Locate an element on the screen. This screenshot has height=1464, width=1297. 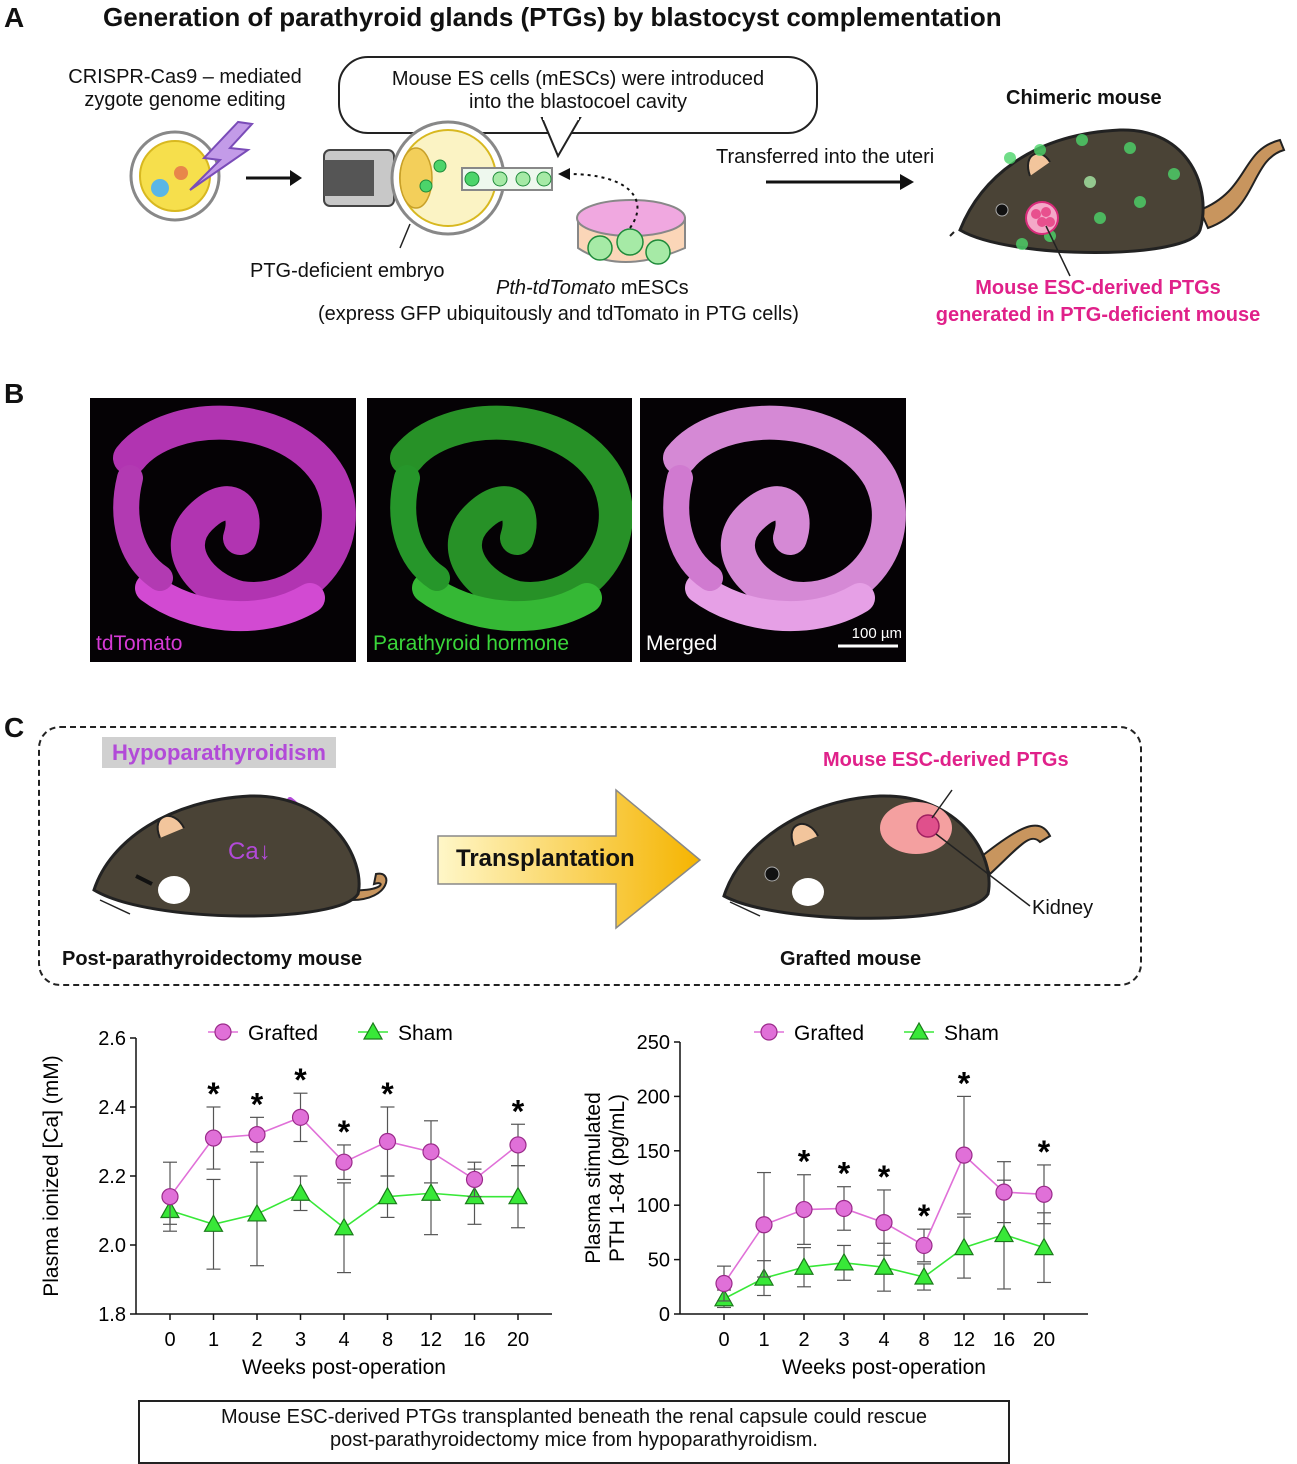
embryo-label: PTG-deficient embryo is located at coordinates (347, 271).